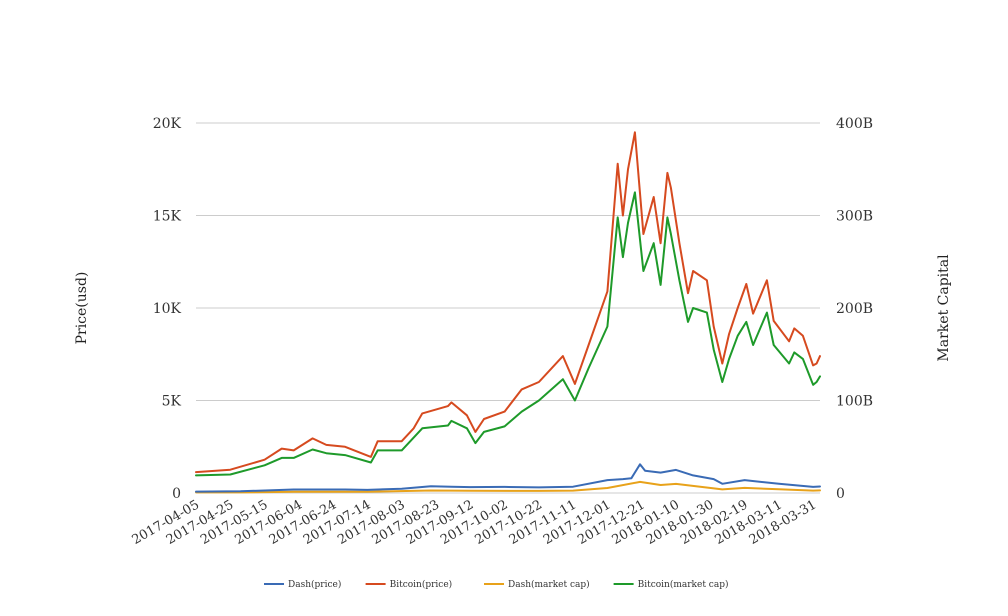  I want to click on right-tick-label: 200B, so click(854, 309).